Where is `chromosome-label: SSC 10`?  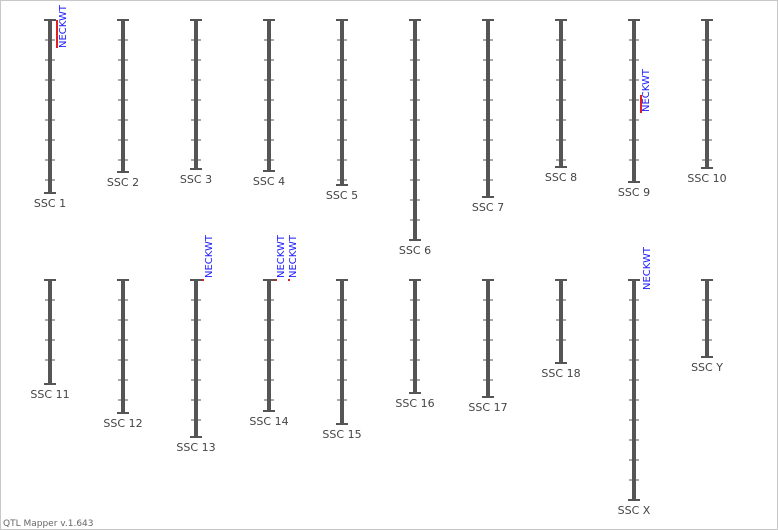
chromosome-label: SSC 10 is located at coordinates (706, 178).